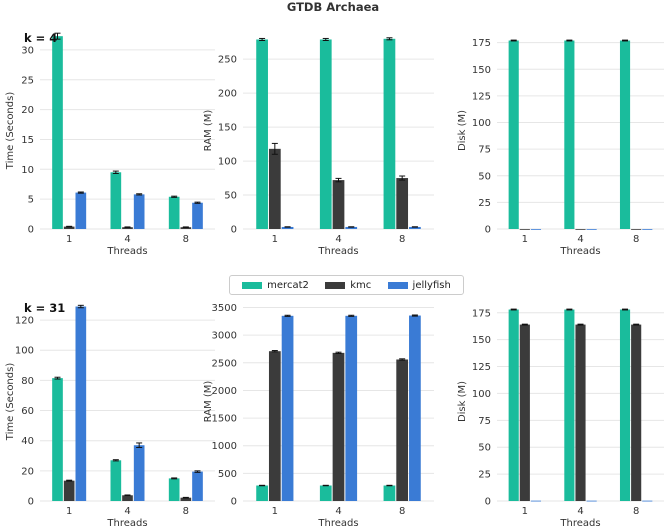 The height and width of the screenshot is (529, 670). What do you see at coordinates (481, 43) in the screenshot?
I see `y-tick-label: 175` at bounding box center [481, 43].